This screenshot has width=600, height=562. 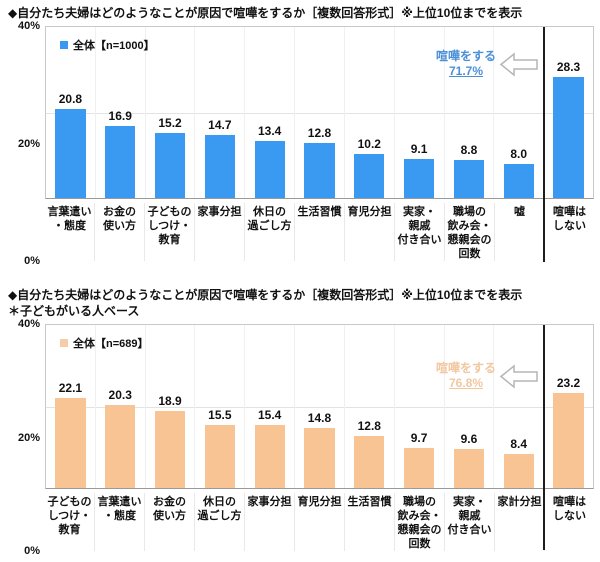 I want to click on bar-value-label: 15.4, so click(x=269, y=415).